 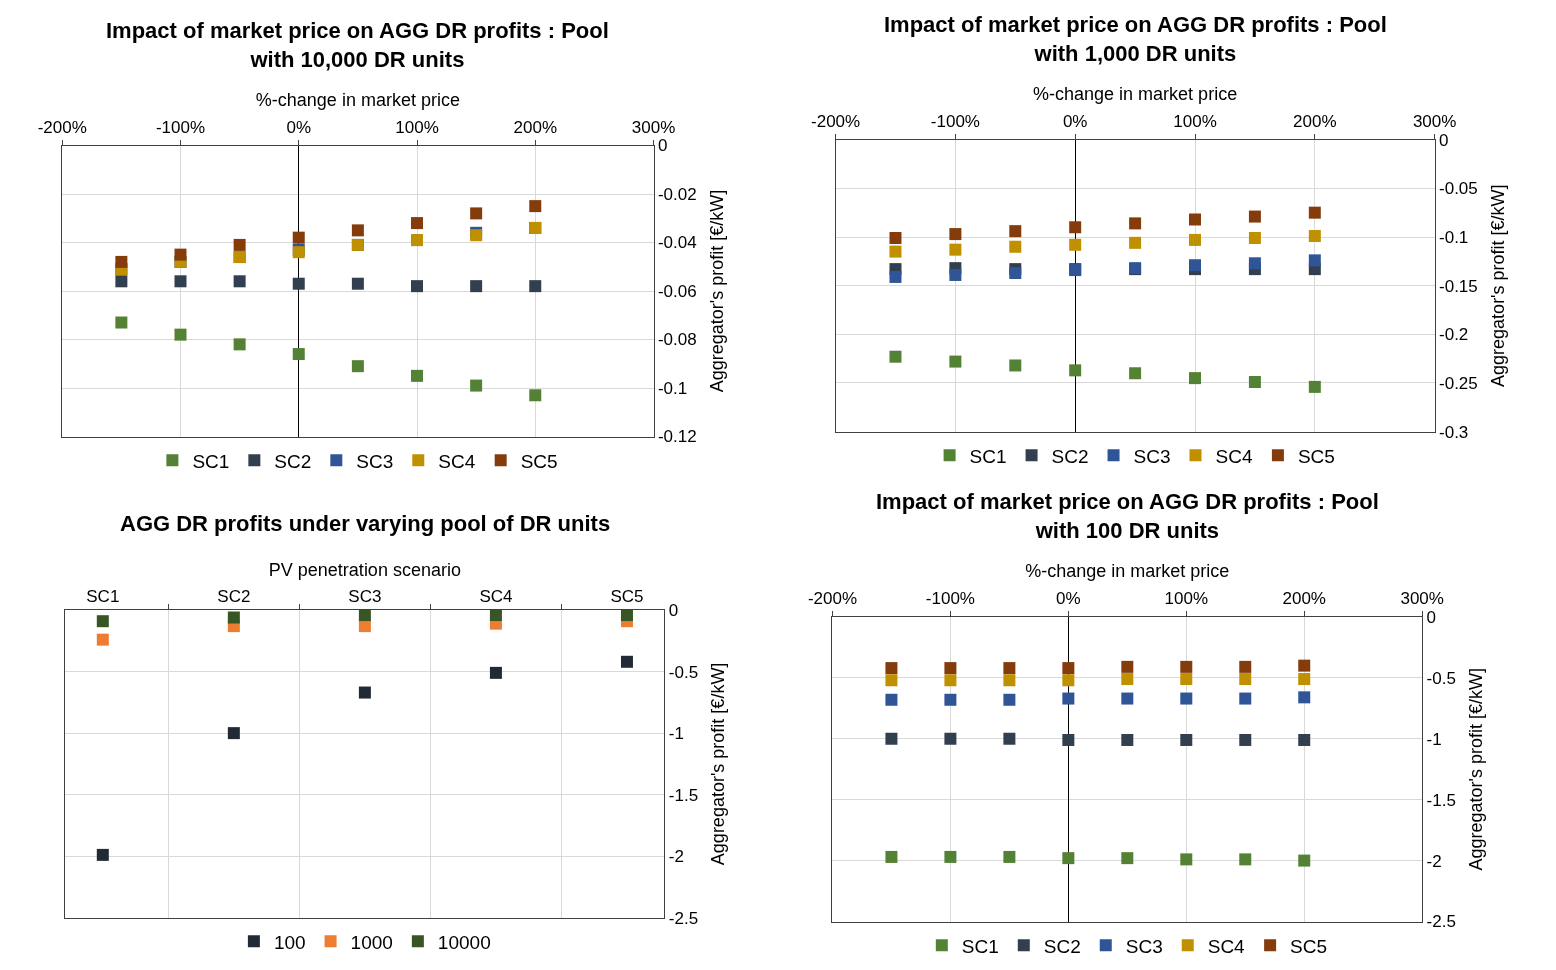 I want to click on x-axis-title: PV penetration scenario, so click(x=364, y=569).